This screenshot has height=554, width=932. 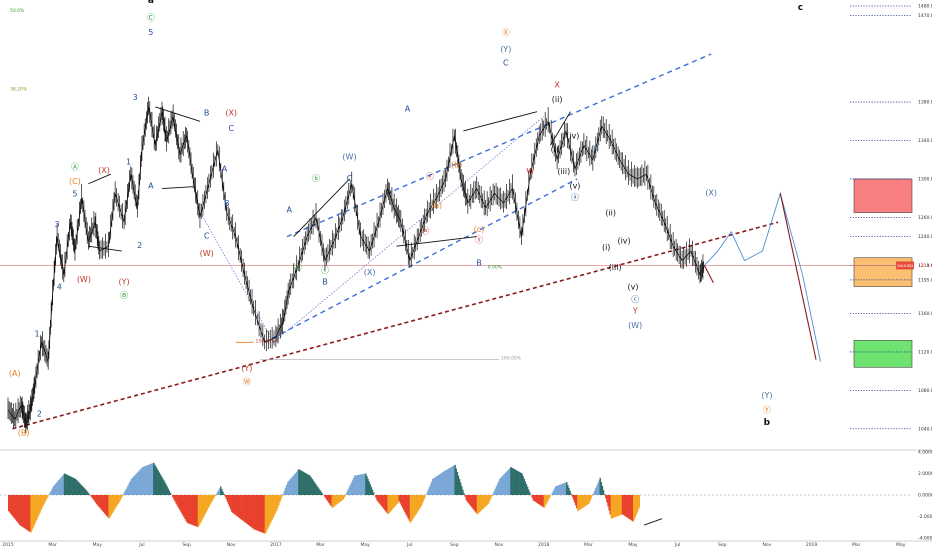 What do you see at coordinates (506, 32) in the screenshot?
I see `wave-label: Ⓧ` at bounding box center [506, 32].